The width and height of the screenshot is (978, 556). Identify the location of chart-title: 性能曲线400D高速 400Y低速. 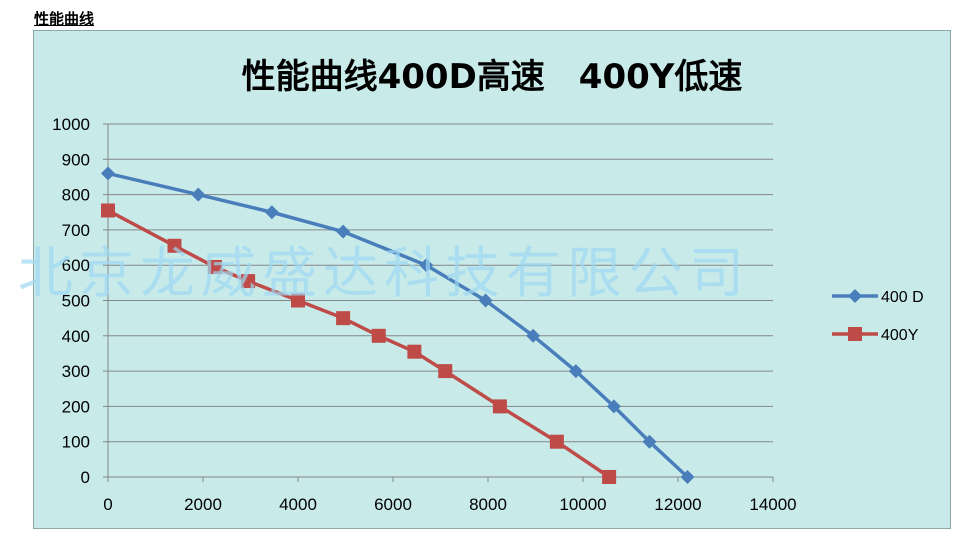
(492, 77).